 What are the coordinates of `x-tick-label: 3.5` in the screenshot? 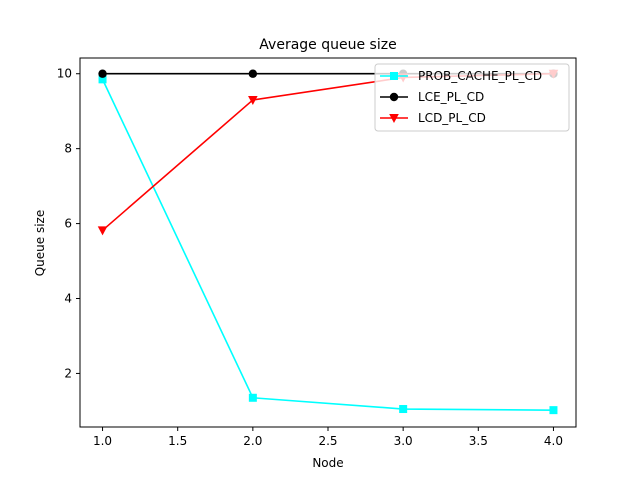 It's located at (478, 441).